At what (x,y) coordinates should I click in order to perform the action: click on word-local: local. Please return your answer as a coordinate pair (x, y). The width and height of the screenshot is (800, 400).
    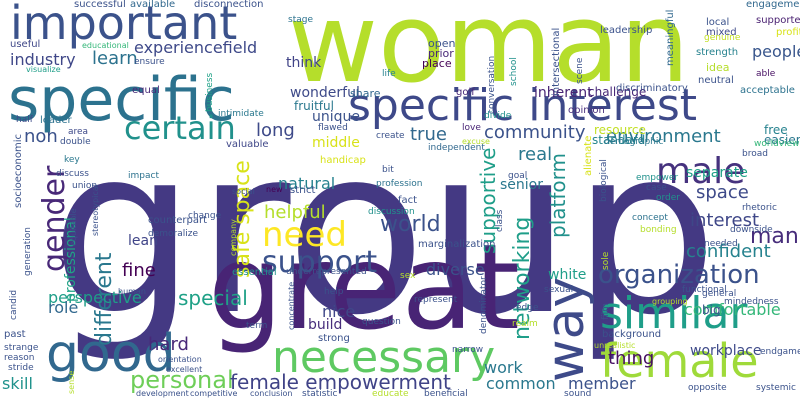
    Looking at the image, I should click on (718, 22).